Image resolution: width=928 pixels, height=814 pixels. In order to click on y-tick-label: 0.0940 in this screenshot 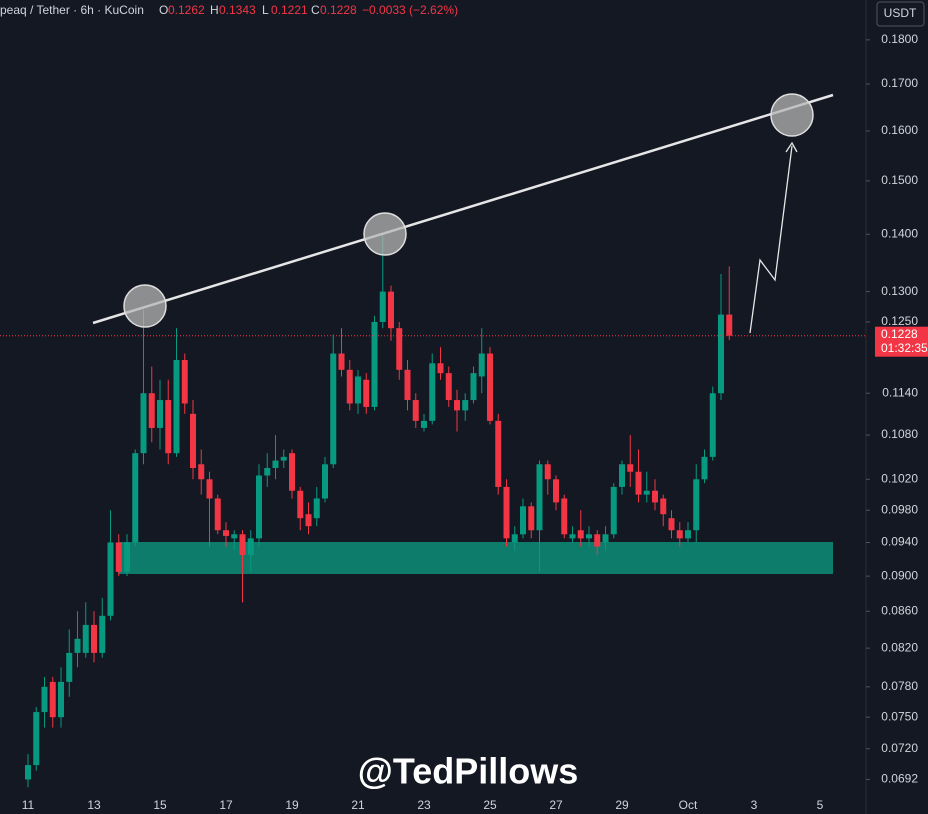, I will do `click(899, 542)`.